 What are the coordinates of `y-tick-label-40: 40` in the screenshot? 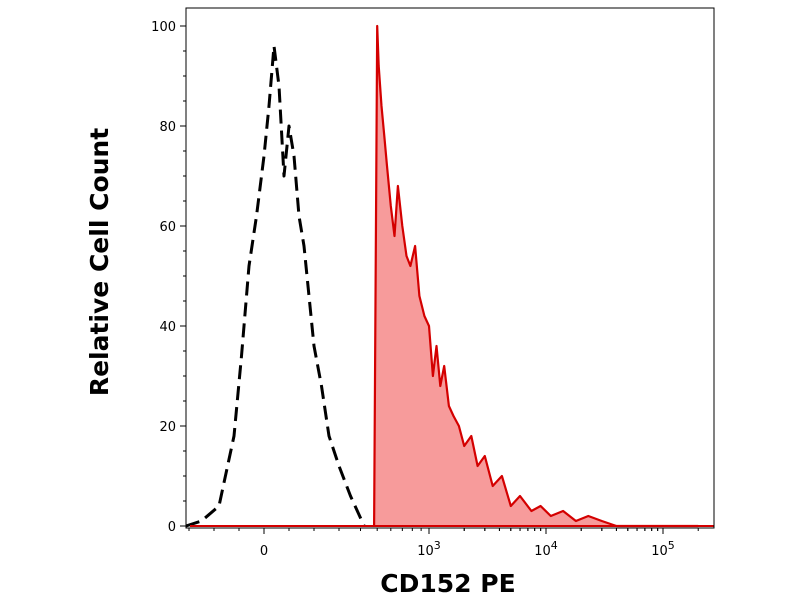 It's located at (167, 327).